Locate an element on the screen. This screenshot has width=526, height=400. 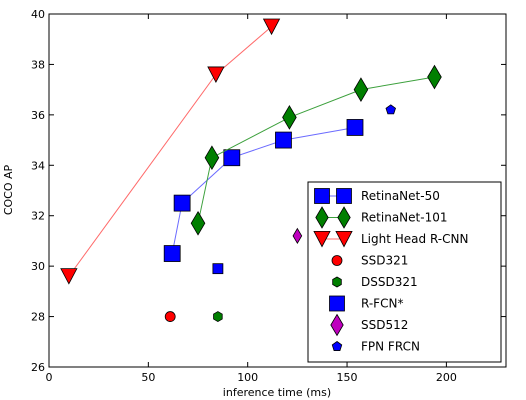
y-tick-label: 36 is located at coordinates (38, 115).